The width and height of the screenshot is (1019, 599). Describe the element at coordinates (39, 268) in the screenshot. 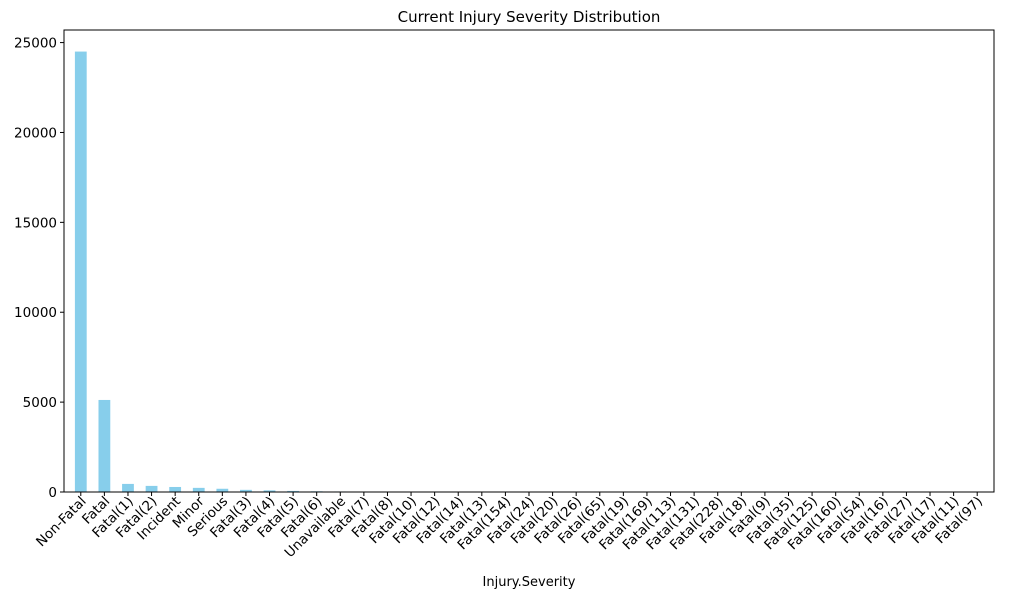

I see `y-axis: 0 5000 10000 15000 20000 25000` at that location.